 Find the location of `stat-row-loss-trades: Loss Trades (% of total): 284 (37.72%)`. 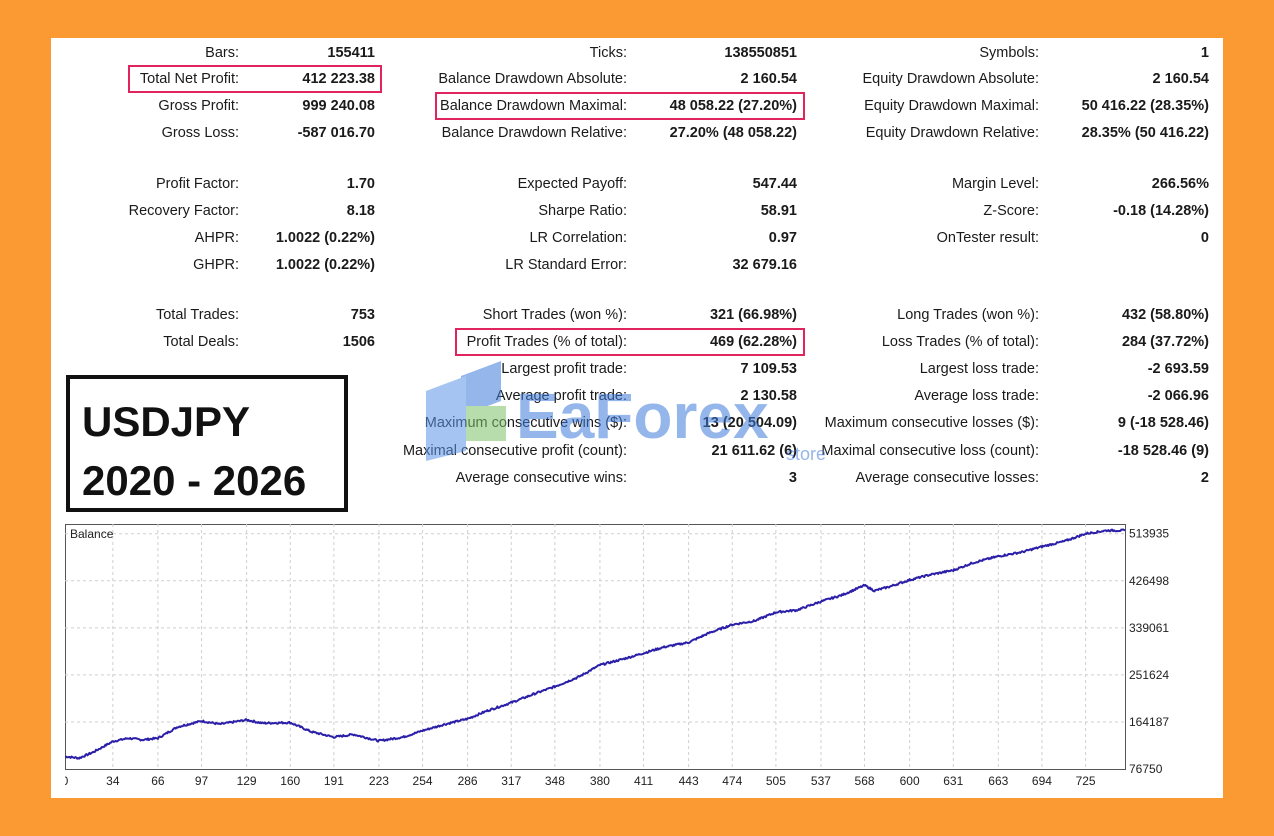

stat-row-loss-trades: Loss Trades (% of total): 284 (37.72%) is located at coordinates (637, 342).